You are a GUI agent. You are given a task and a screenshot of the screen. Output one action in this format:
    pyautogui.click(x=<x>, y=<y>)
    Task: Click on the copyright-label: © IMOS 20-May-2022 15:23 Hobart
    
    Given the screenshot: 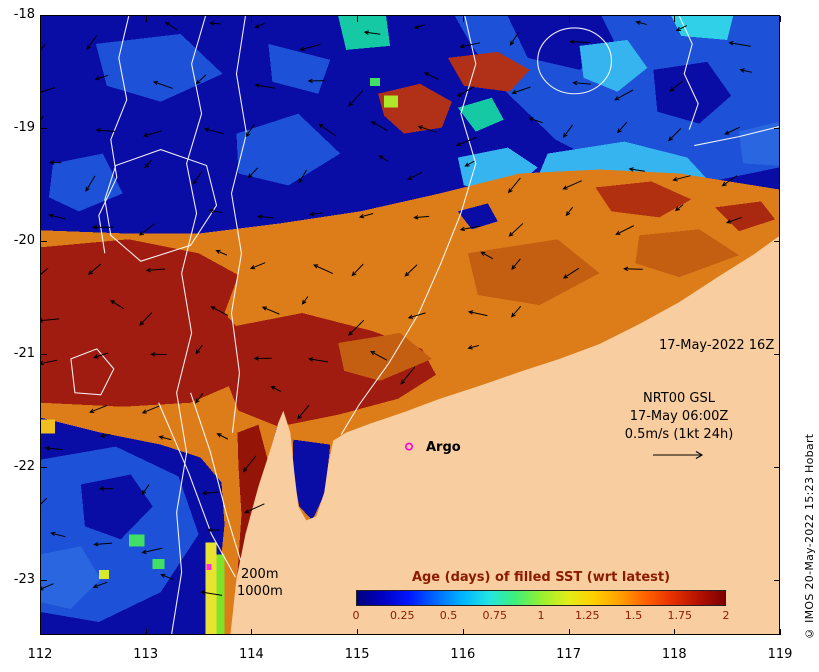 What is the action you would take?
    pyautogui.click(x=809, y=536)
    